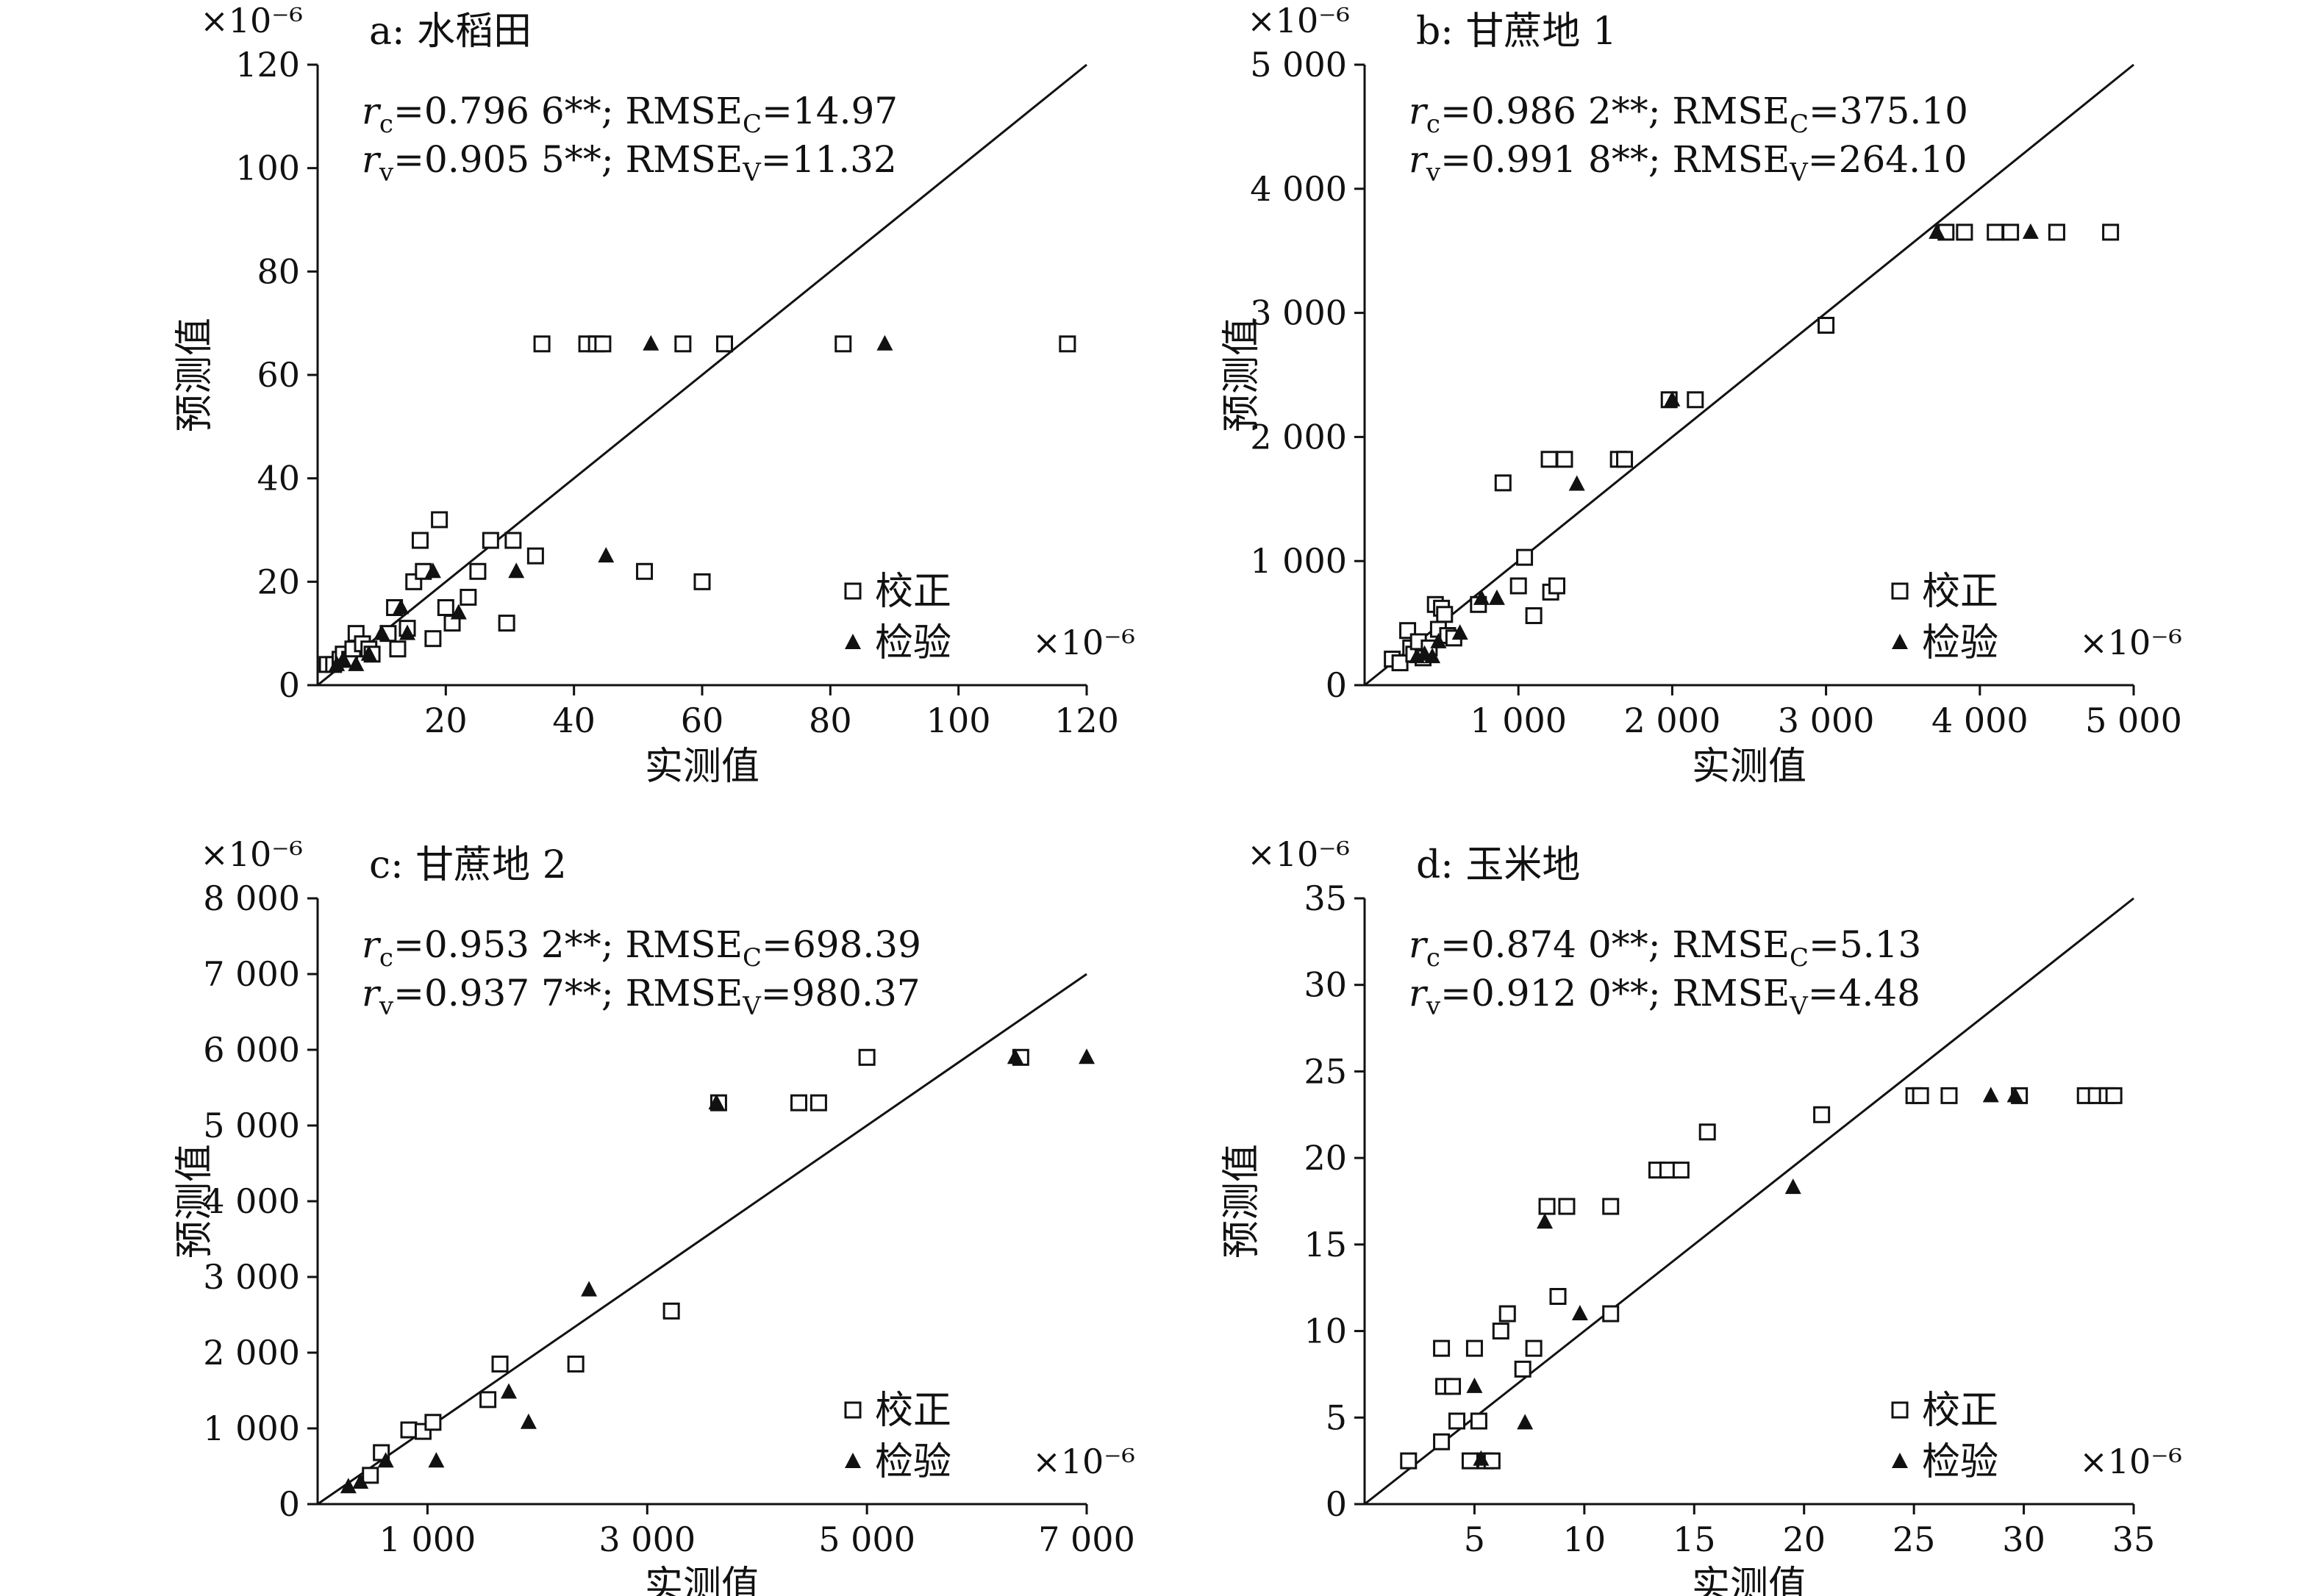  I want to click on x-tick-label: 5, so click(1474, 1539).